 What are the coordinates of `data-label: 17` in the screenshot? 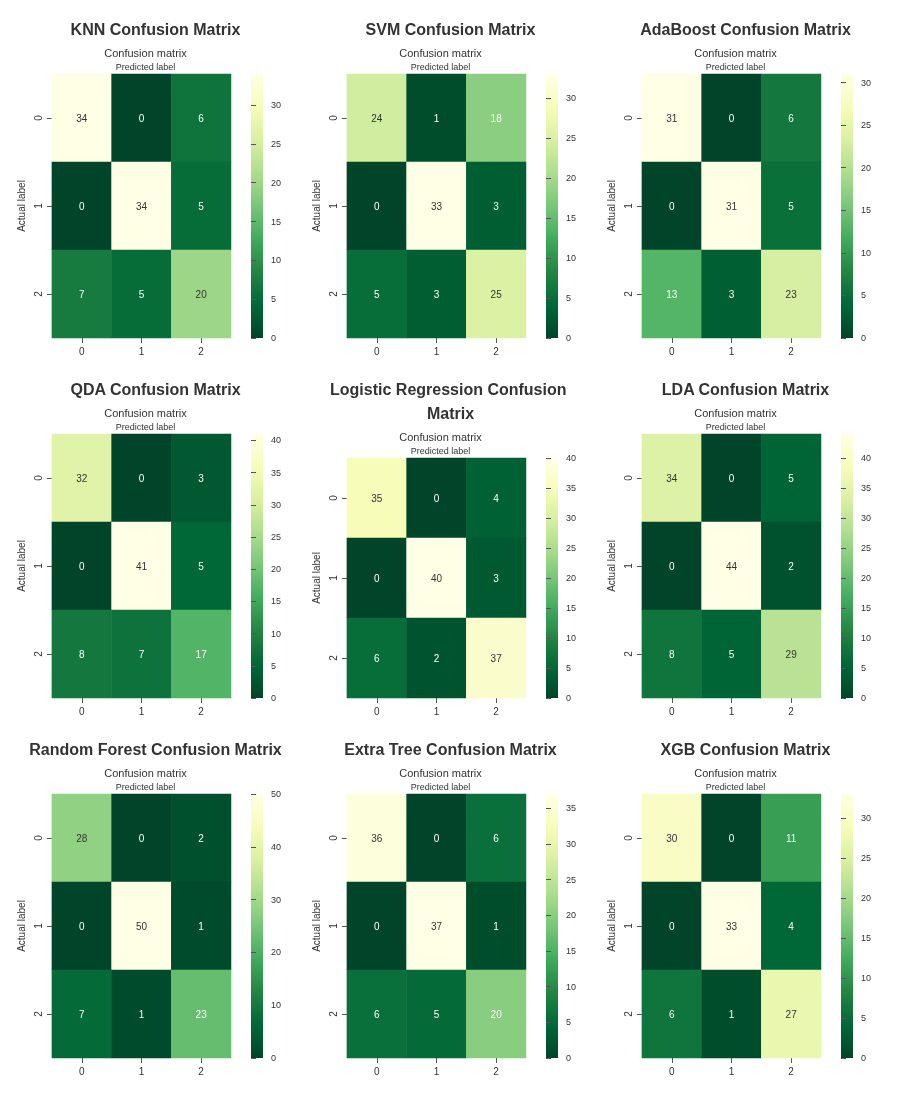 It's located at (201, 654).